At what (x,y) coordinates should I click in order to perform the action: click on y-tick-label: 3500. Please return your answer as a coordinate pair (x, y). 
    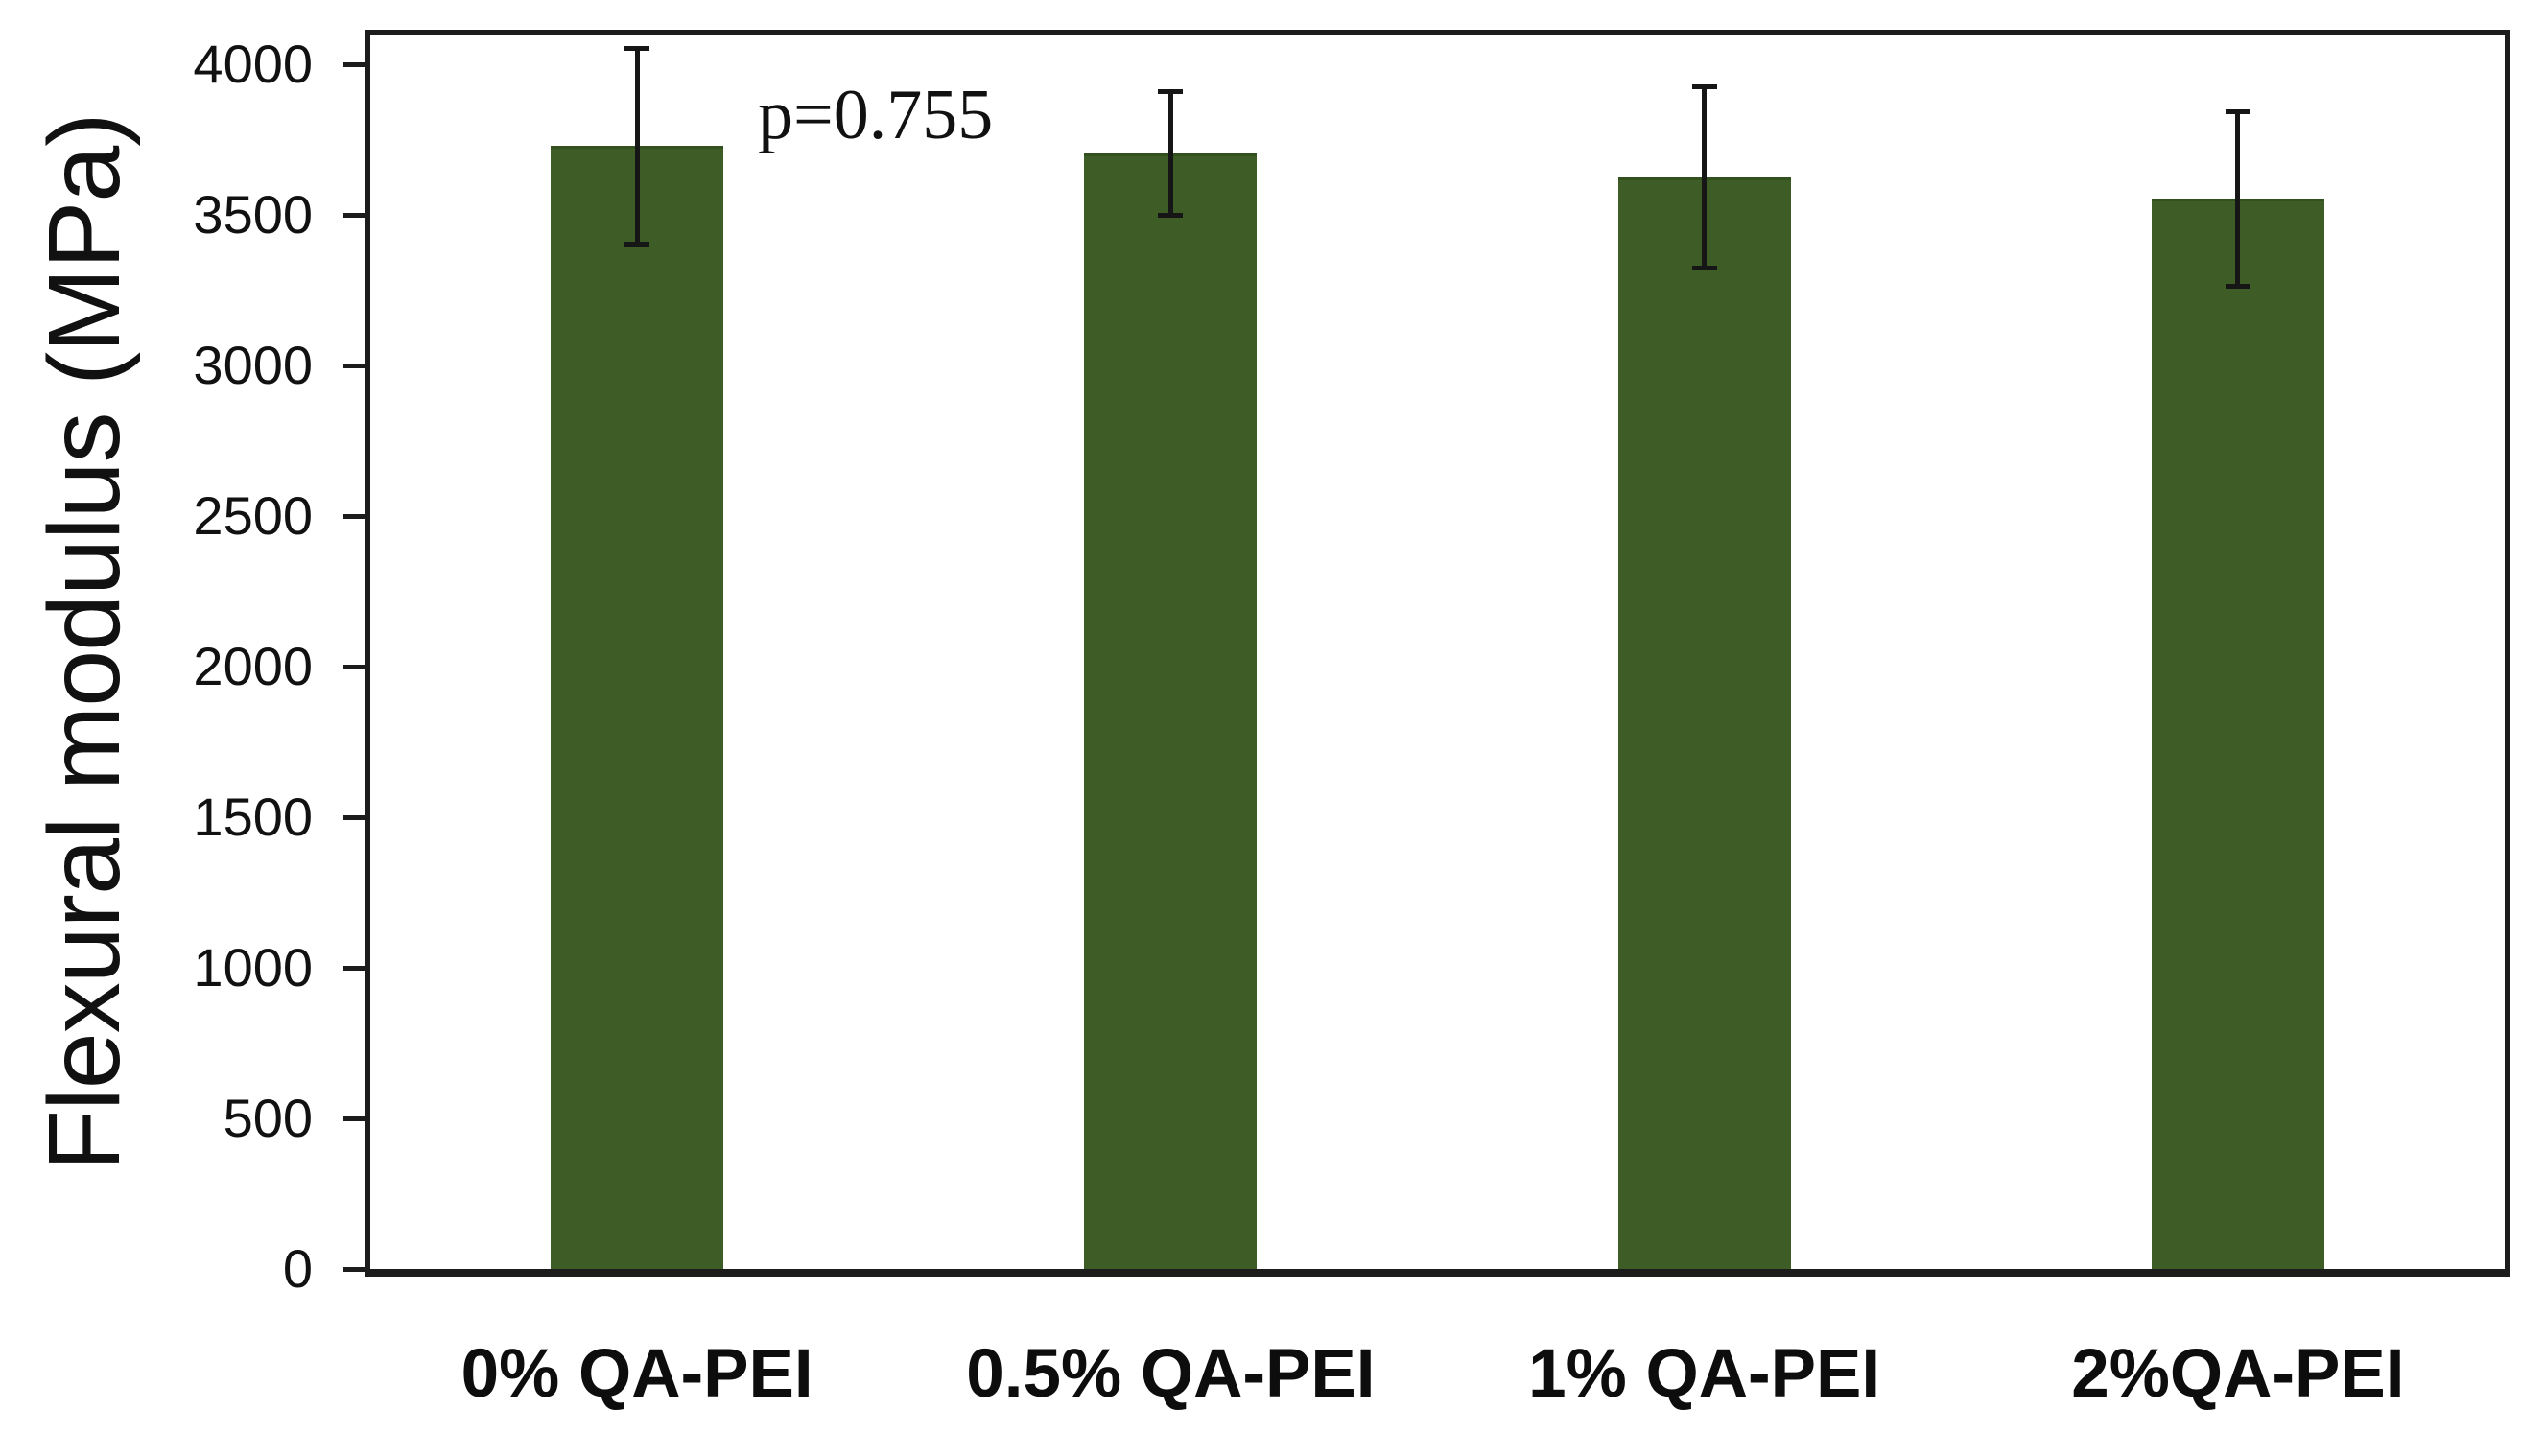
    Looking at the image, I should click on (253, 215).